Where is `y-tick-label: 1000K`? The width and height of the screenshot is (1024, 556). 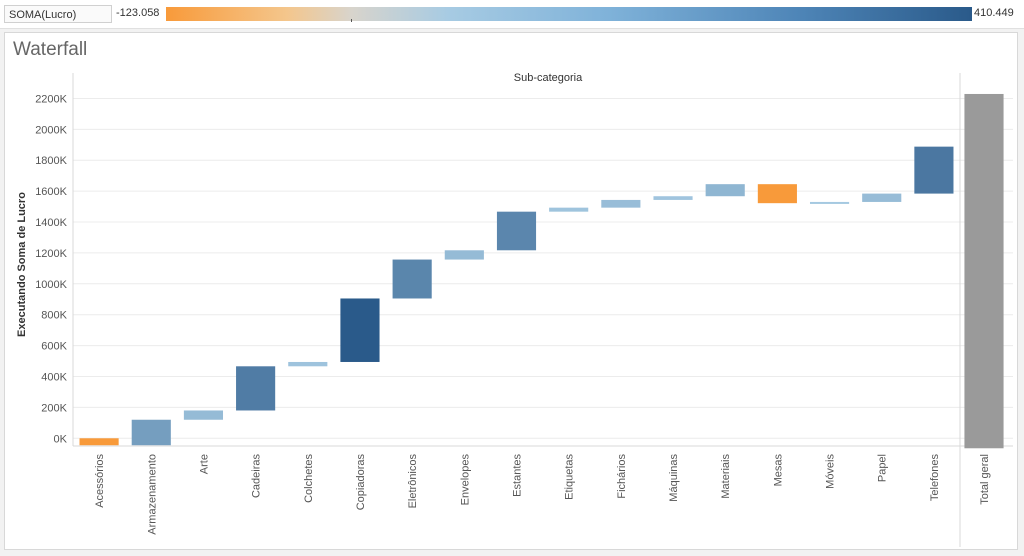
y-tick-label: 1000K is located at coordinates (51, 285).